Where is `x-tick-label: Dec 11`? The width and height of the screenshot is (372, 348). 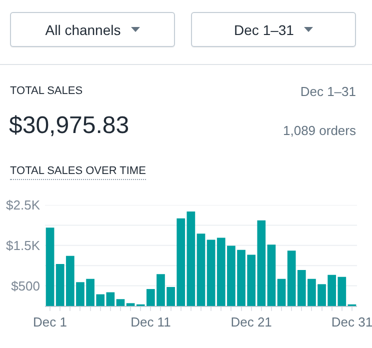
x-tick-label: Dec 11 is located at coordinates (150, 322).